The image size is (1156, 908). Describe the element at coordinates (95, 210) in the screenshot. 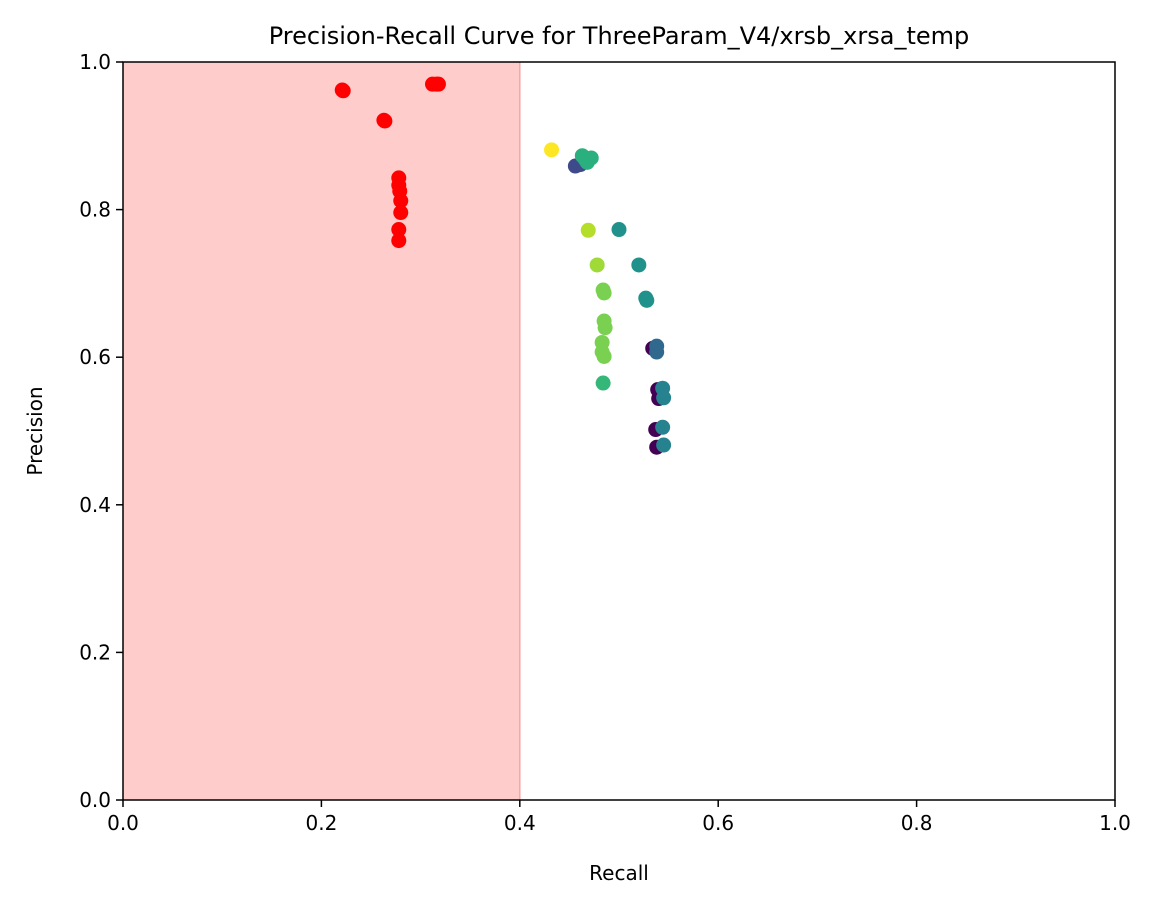

I see `y-tick-label: 0.8` at that location.